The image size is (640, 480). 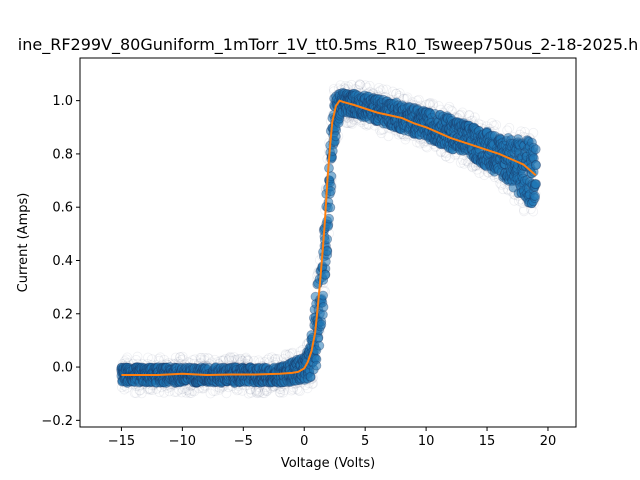 I want to click on y-tick-label: 0.2, so click(x=62, y=314).